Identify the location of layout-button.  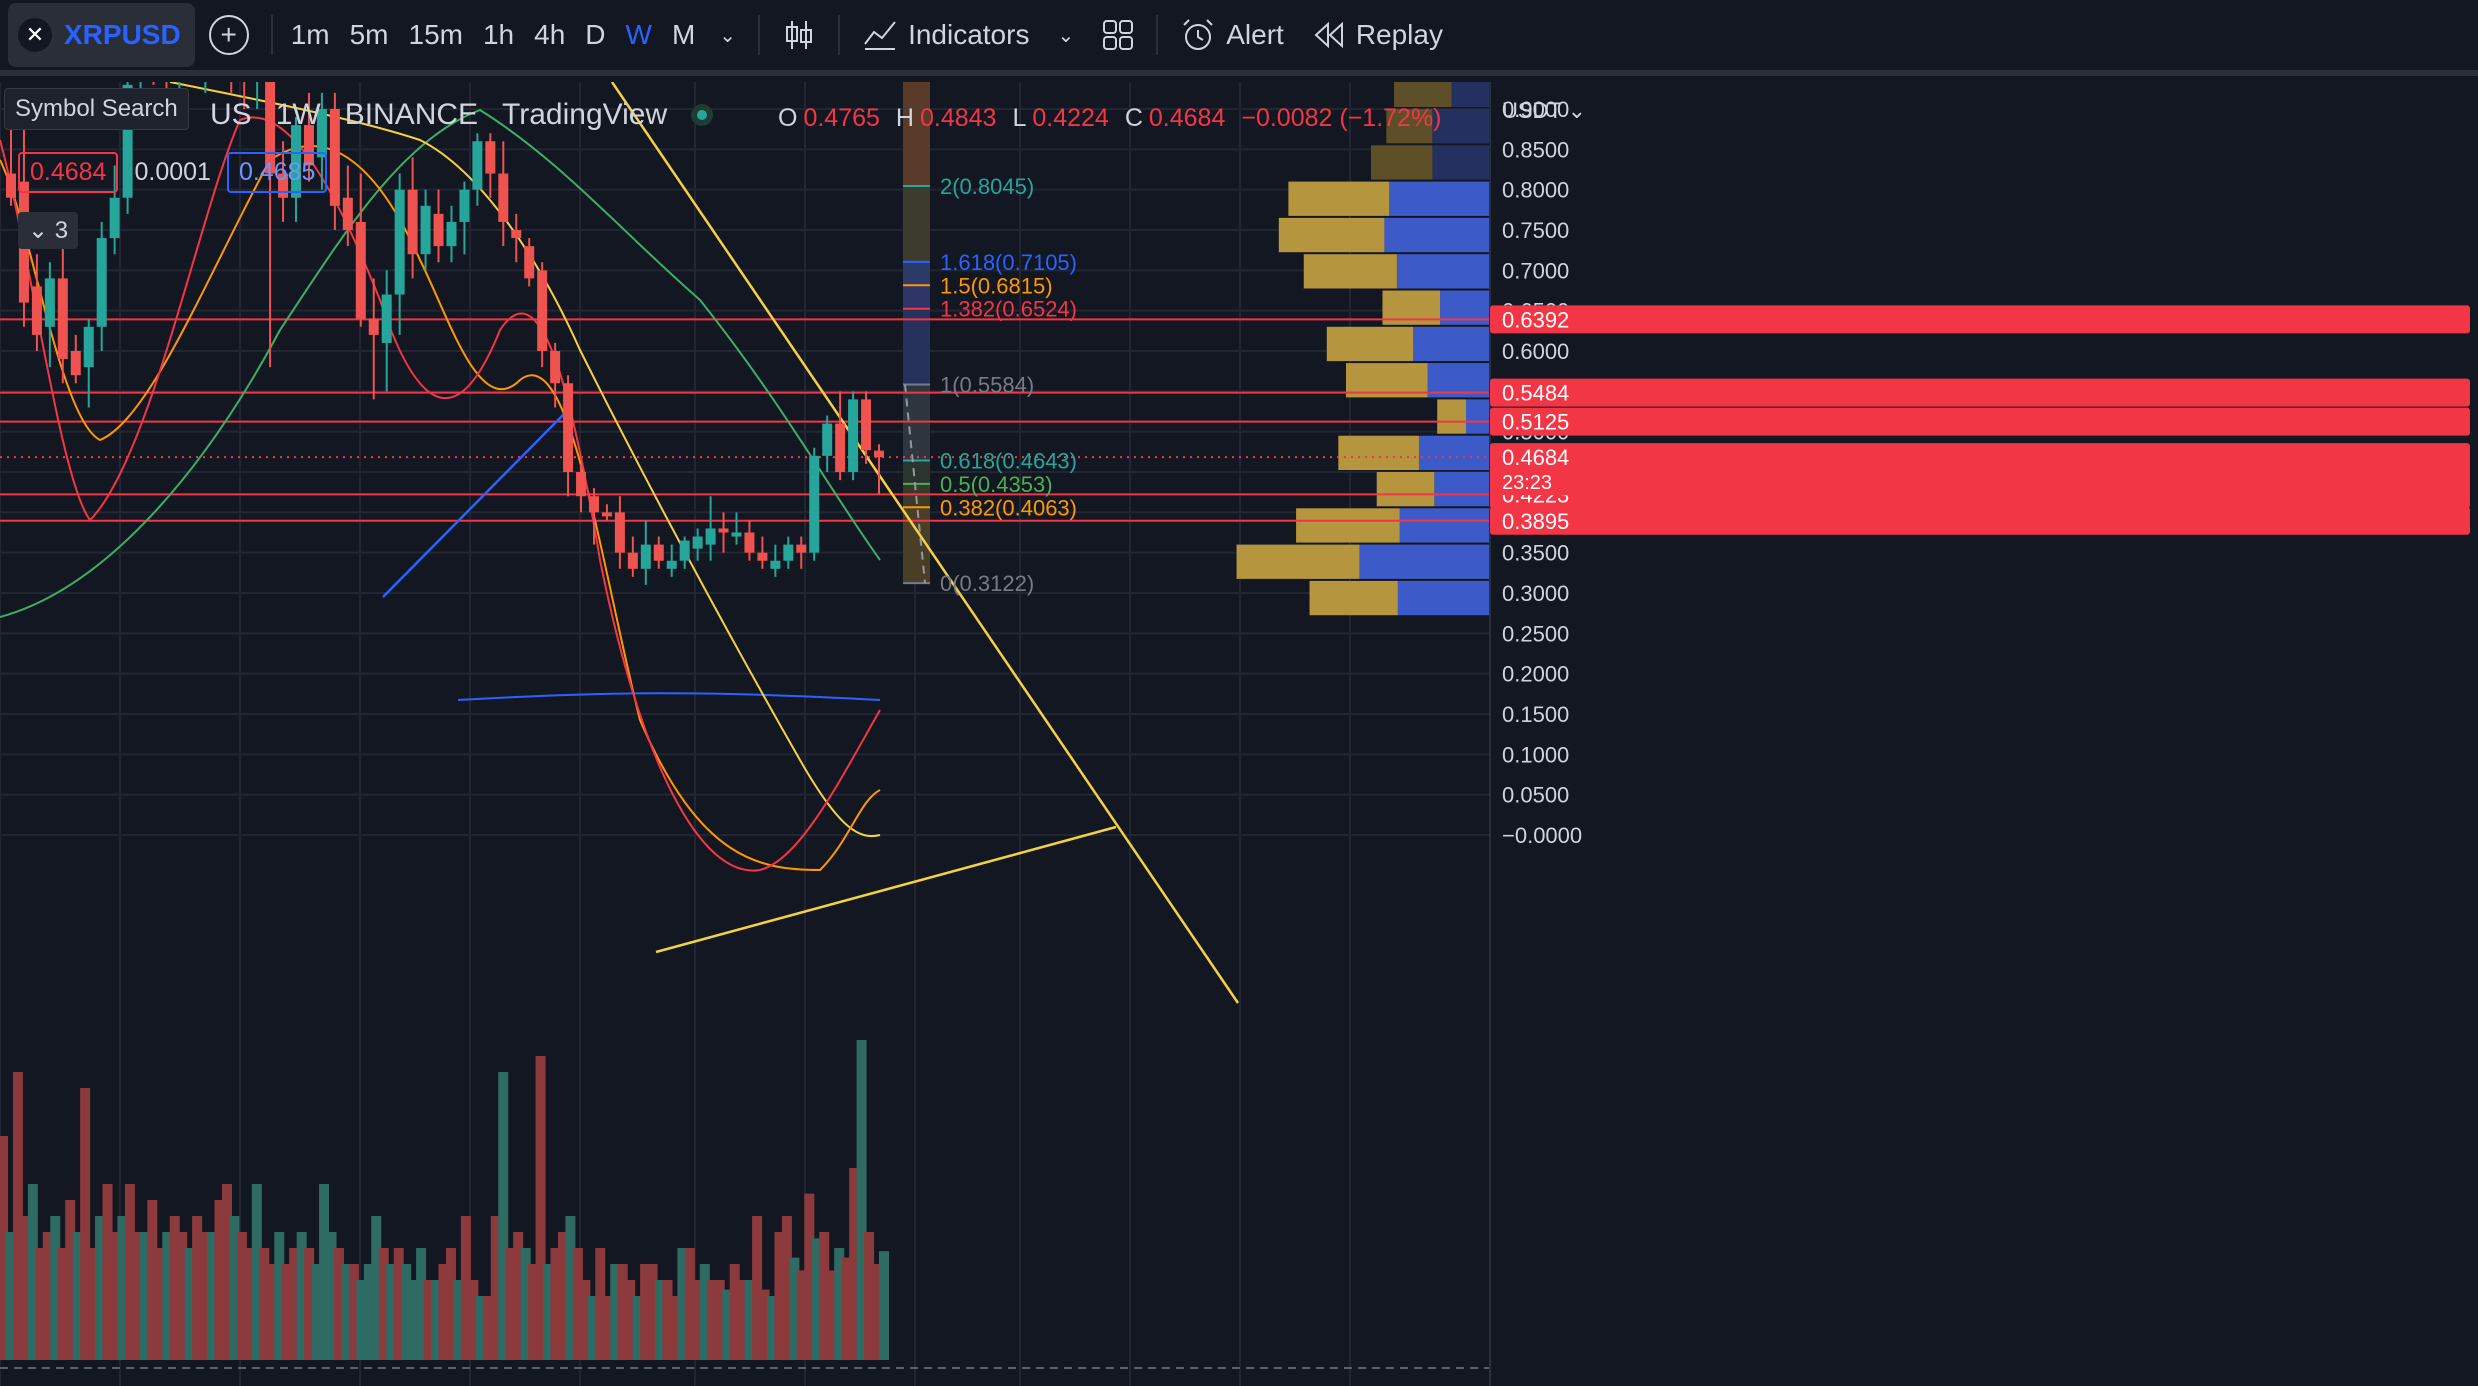
(1118, 35).